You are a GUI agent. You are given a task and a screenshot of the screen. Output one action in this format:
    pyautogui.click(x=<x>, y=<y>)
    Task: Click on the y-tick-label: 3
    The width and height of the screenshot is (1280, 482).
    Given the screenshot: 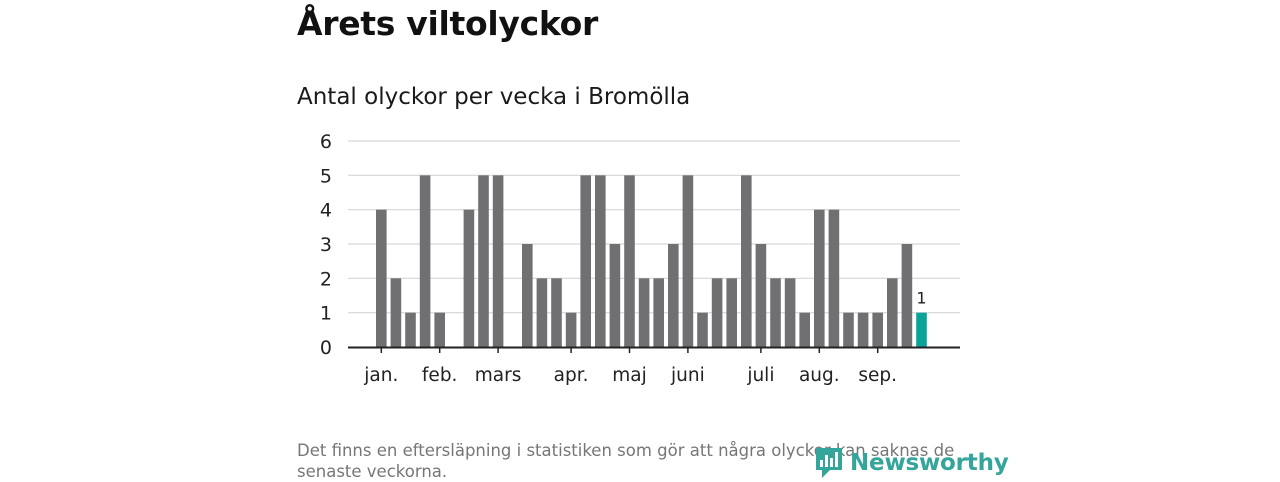 What is the action you would take?
    pyautogui.click(x=326, y=245)
    